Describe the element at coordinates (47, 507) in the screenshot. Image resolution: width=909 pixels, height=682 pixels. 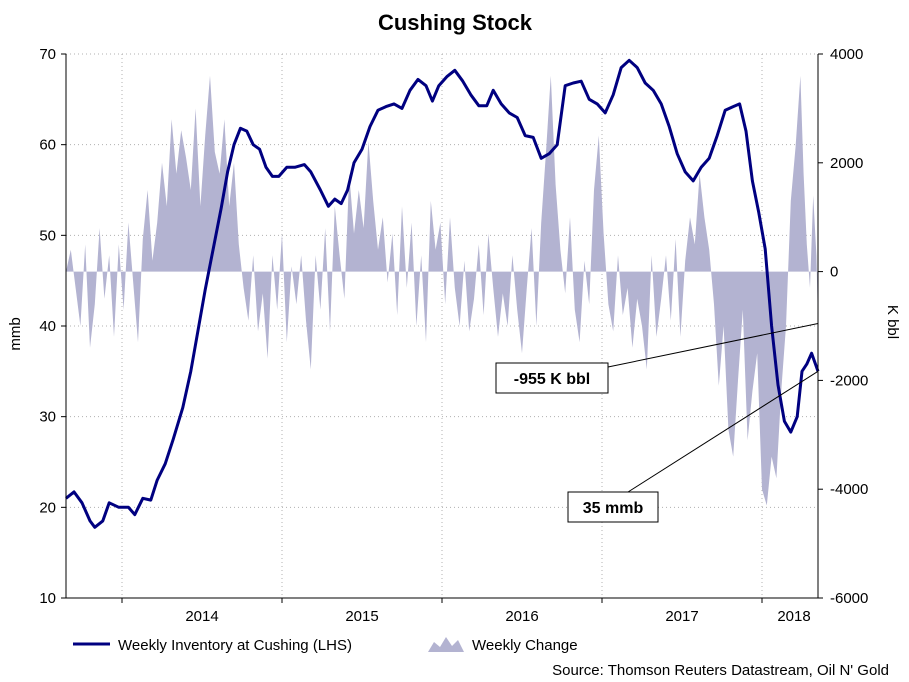
I see `left-tick-label: 20` at that location.